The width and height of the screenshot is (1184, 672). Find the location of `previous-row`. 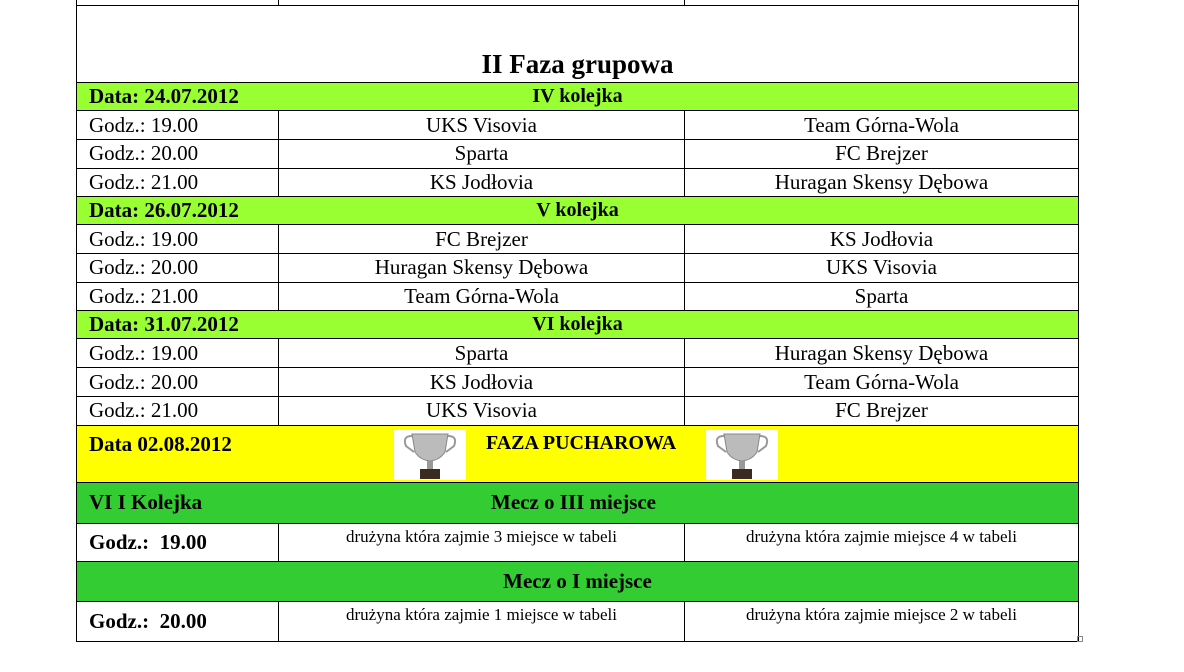

previous-row is located at coordinates (577, 3).